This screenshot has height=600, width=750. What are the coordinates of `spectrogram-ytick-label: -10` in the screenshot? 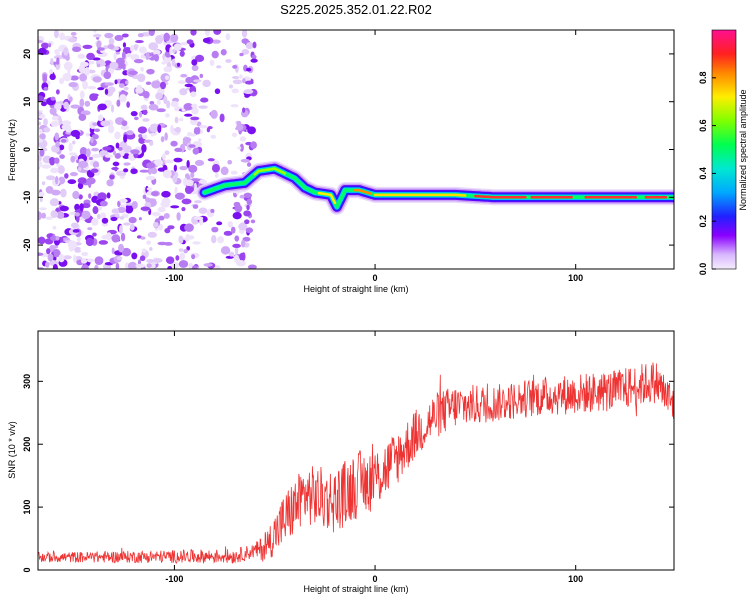 It's located at (27, 197).